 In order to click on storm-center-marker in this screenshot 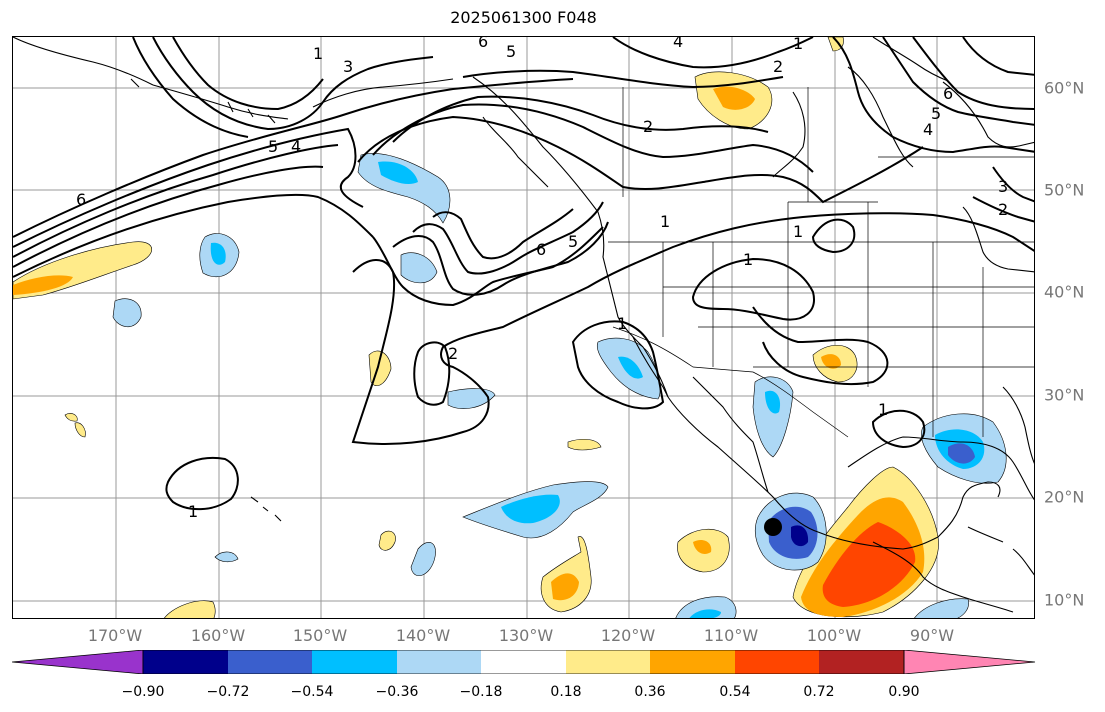, I will do `click(773, 527)`.